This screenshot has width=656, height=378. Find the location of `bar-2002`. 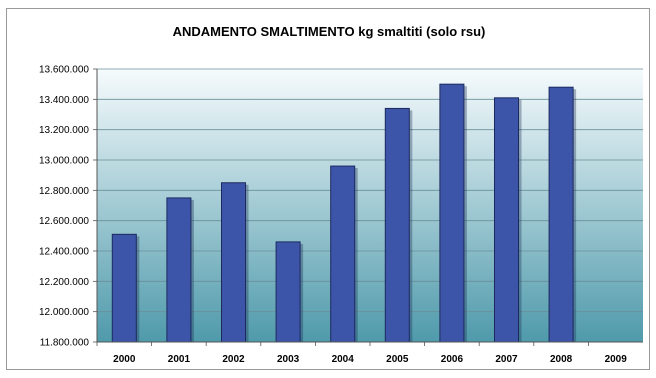

bar-2002 is located at coordinates (233, 262).